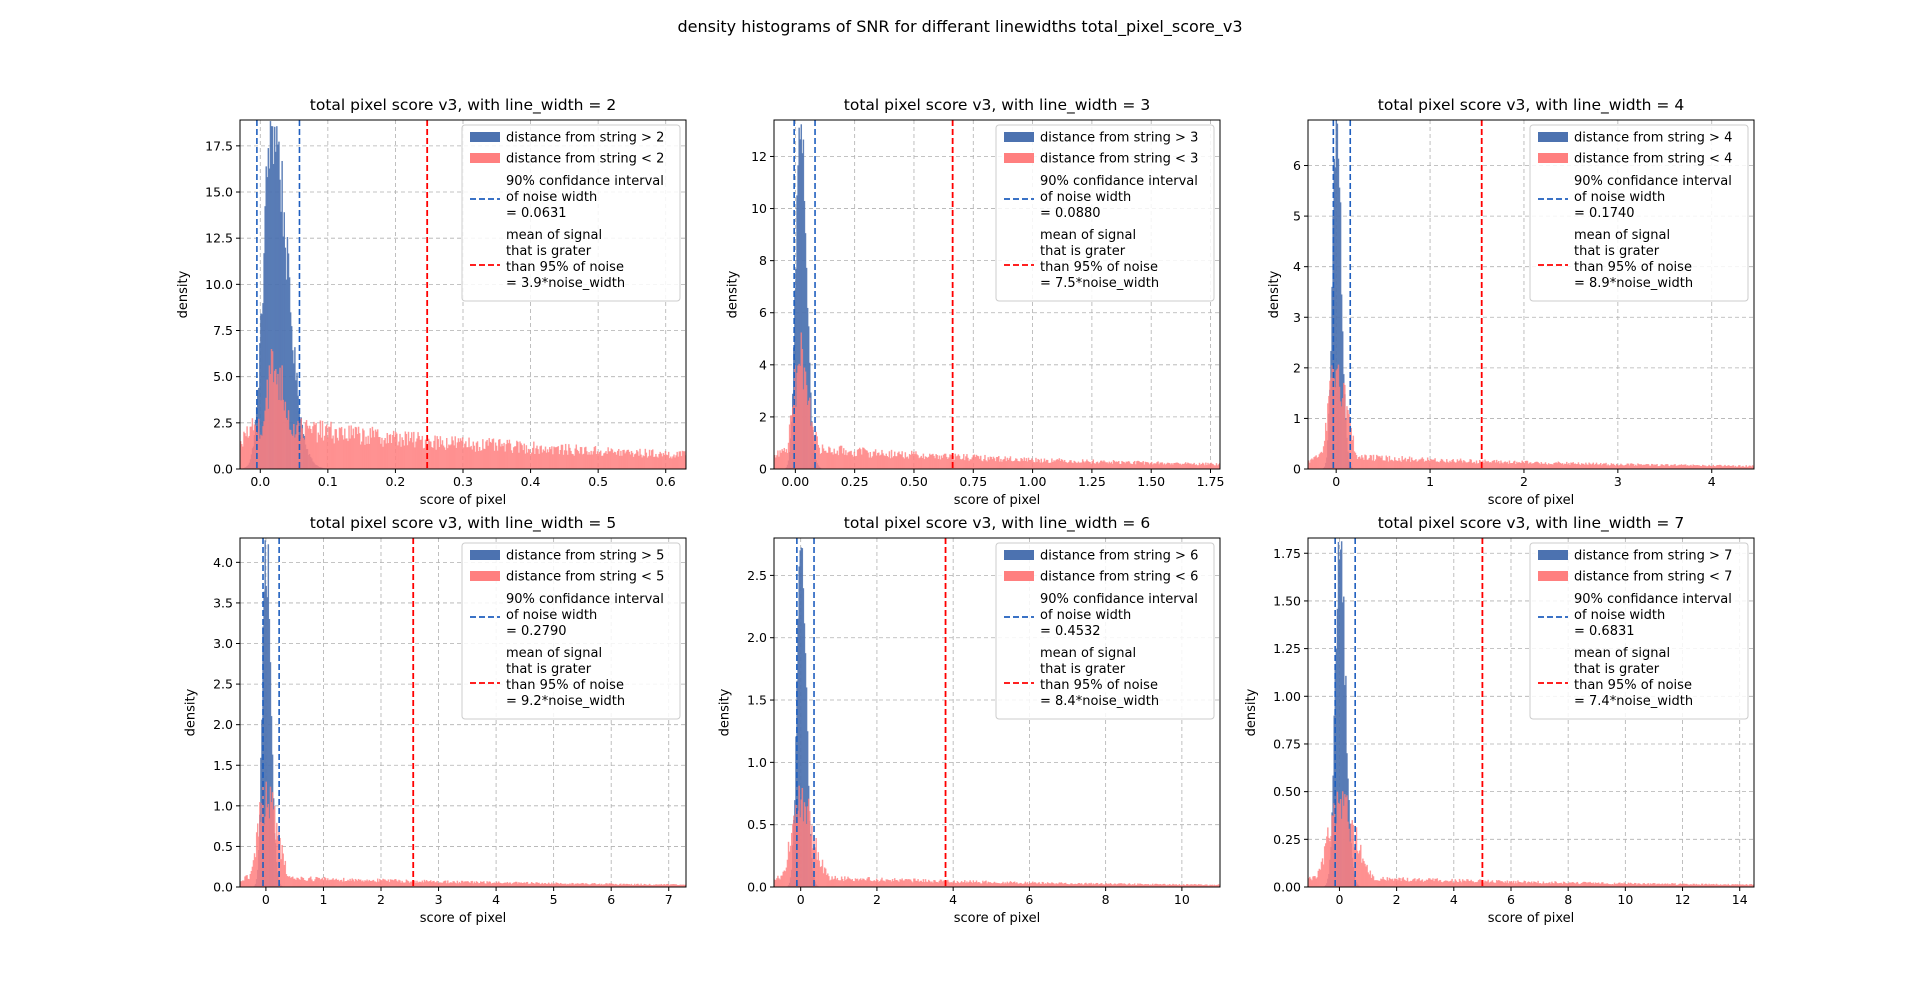 Image resolution: width=1920 pixels, height=983 pixels. What do you see at coordinates (585, 599) in the screenshot?
I see `legend-label-ci: 90% confidance interval` at bounding box center [585, 599].